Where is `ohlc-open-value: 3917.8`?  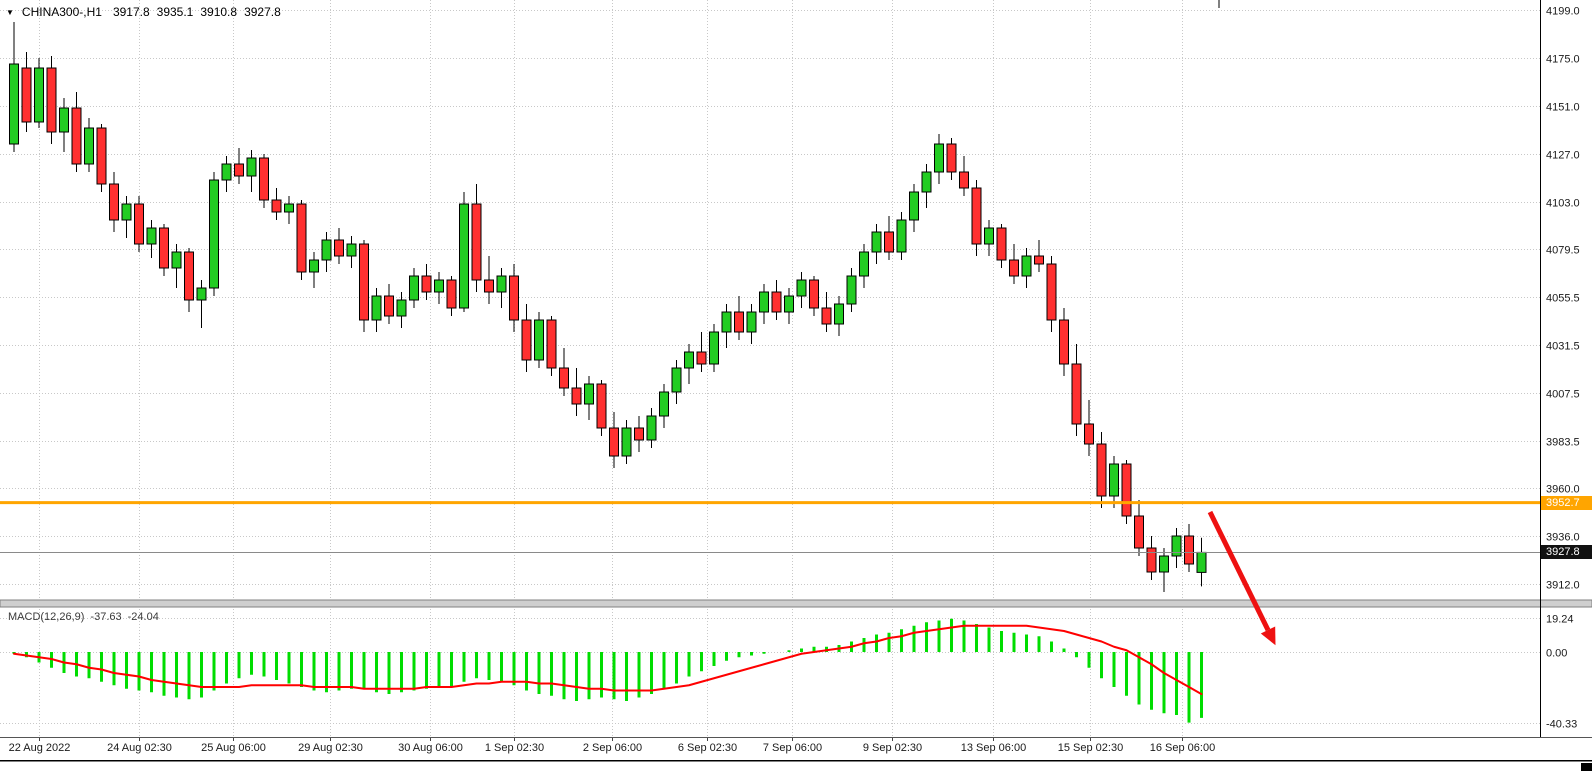 ohlc-open-value: 3917.8 is located at coordinates (131, 12).